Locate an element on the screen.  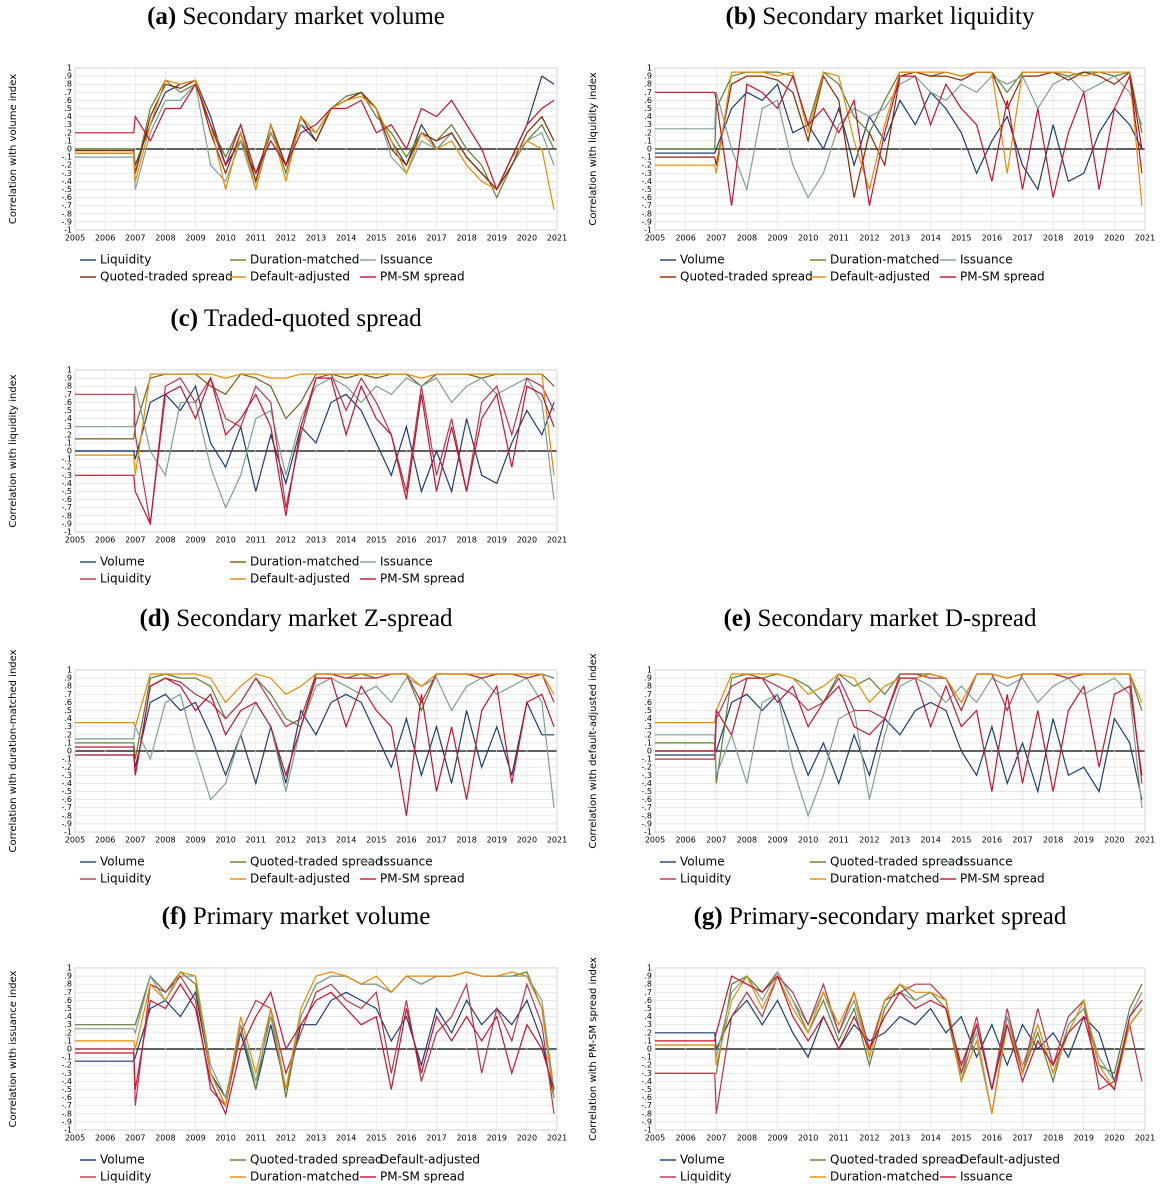
panel-title: (a) Secondary market volume is located at coordinates (296, 16).